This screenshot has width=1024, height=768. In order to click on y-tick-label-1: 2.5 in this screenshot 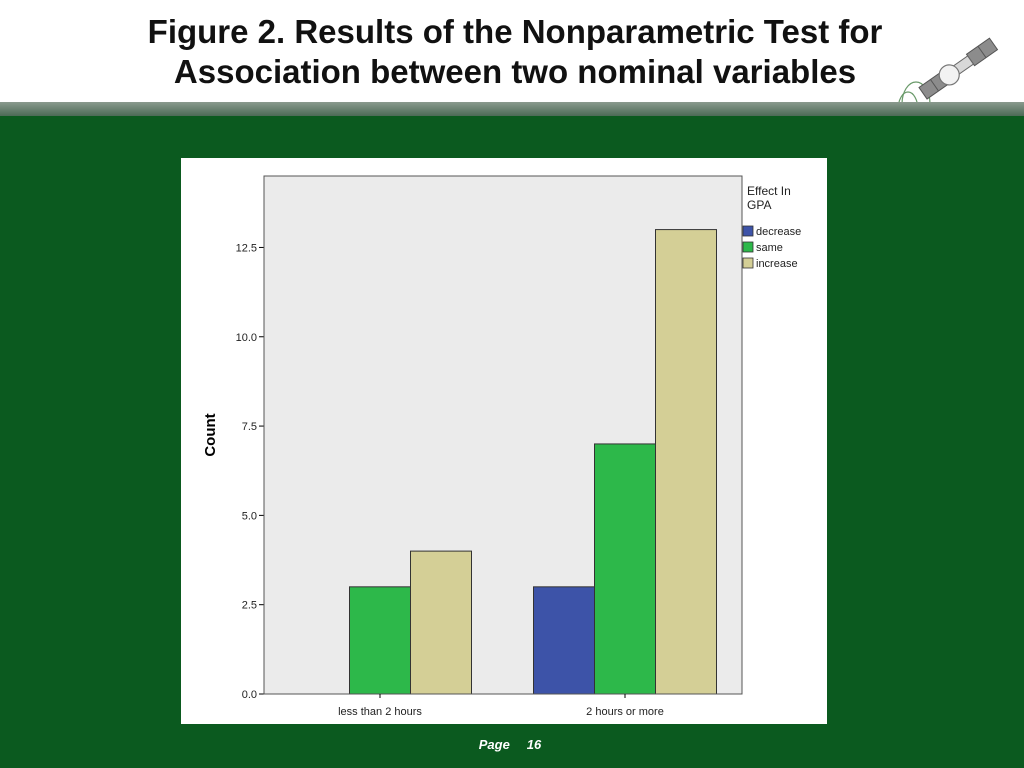, I will do `click(249, 606)`.